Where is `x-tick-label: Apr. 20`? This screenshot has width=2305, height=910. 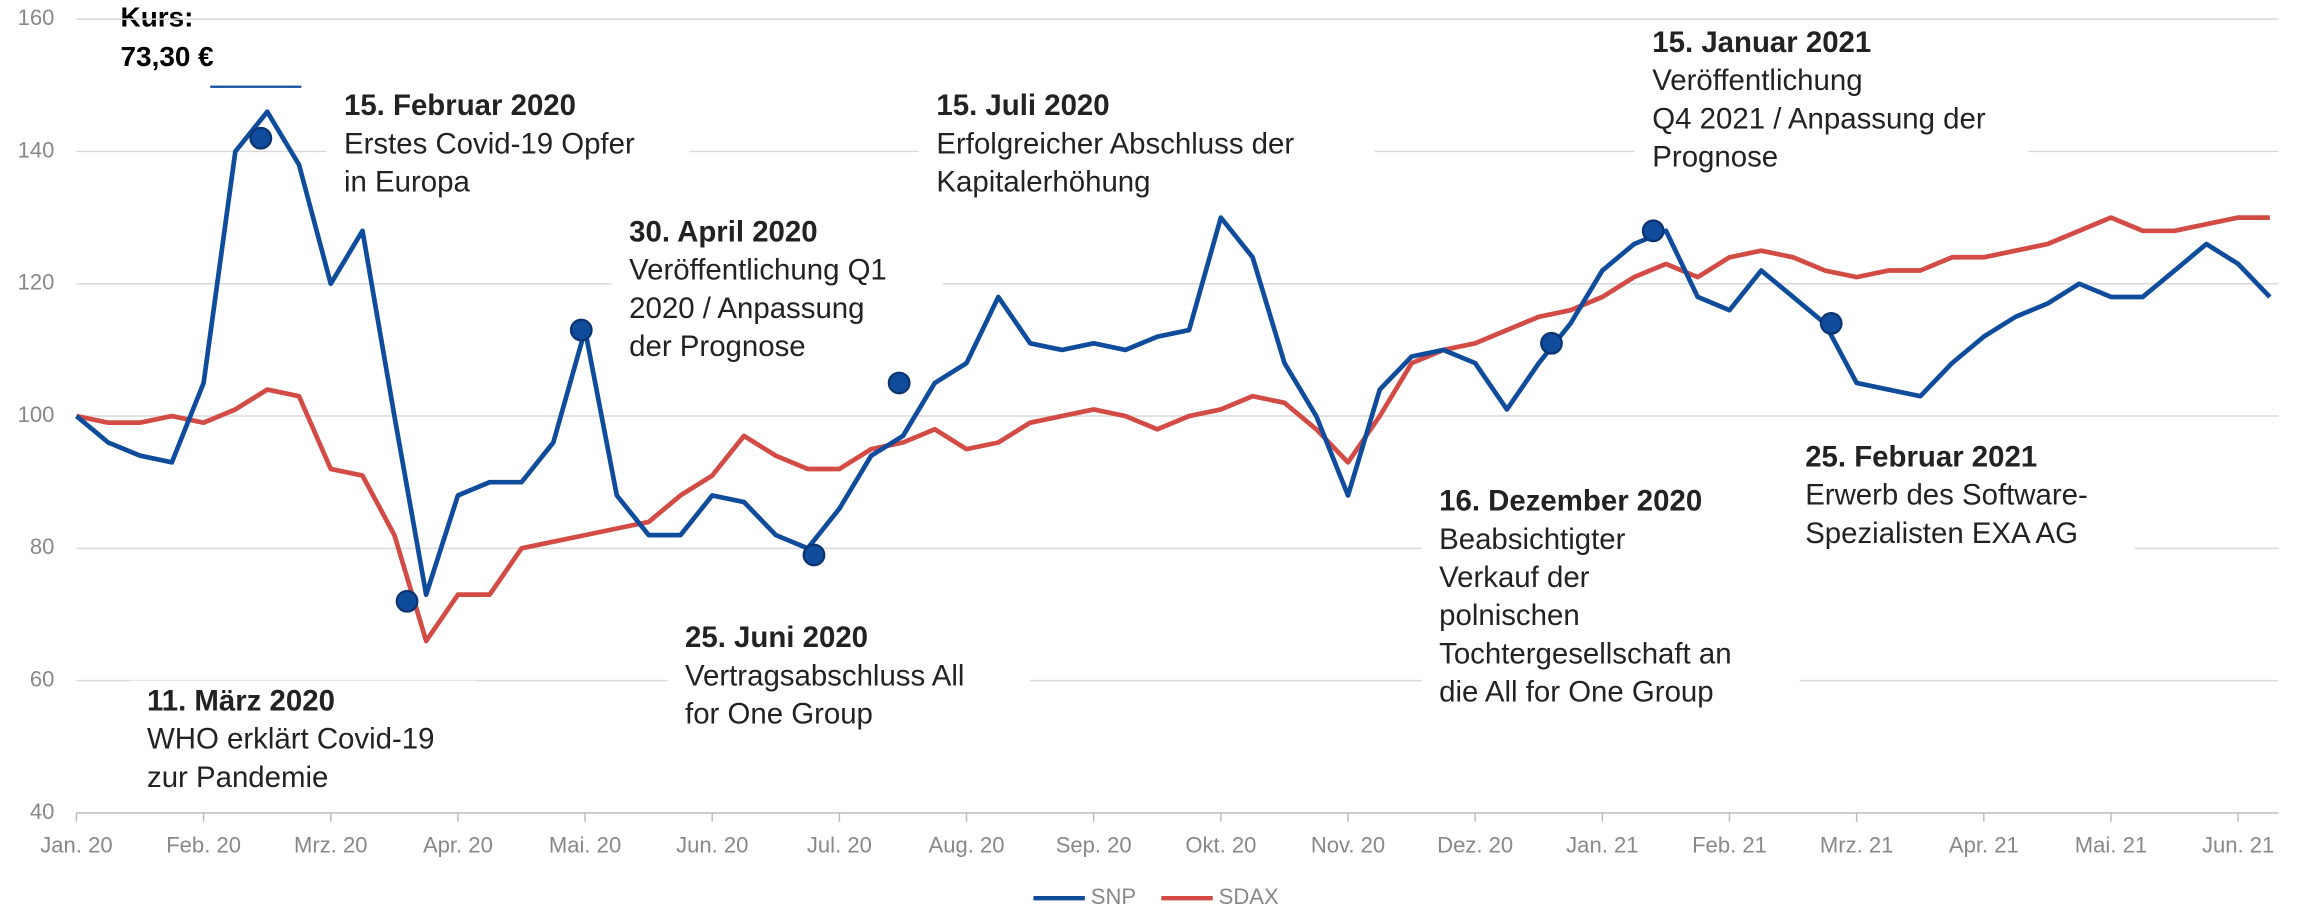
x-tick-label: Apr. 20 is located at coordinates (458, 845).